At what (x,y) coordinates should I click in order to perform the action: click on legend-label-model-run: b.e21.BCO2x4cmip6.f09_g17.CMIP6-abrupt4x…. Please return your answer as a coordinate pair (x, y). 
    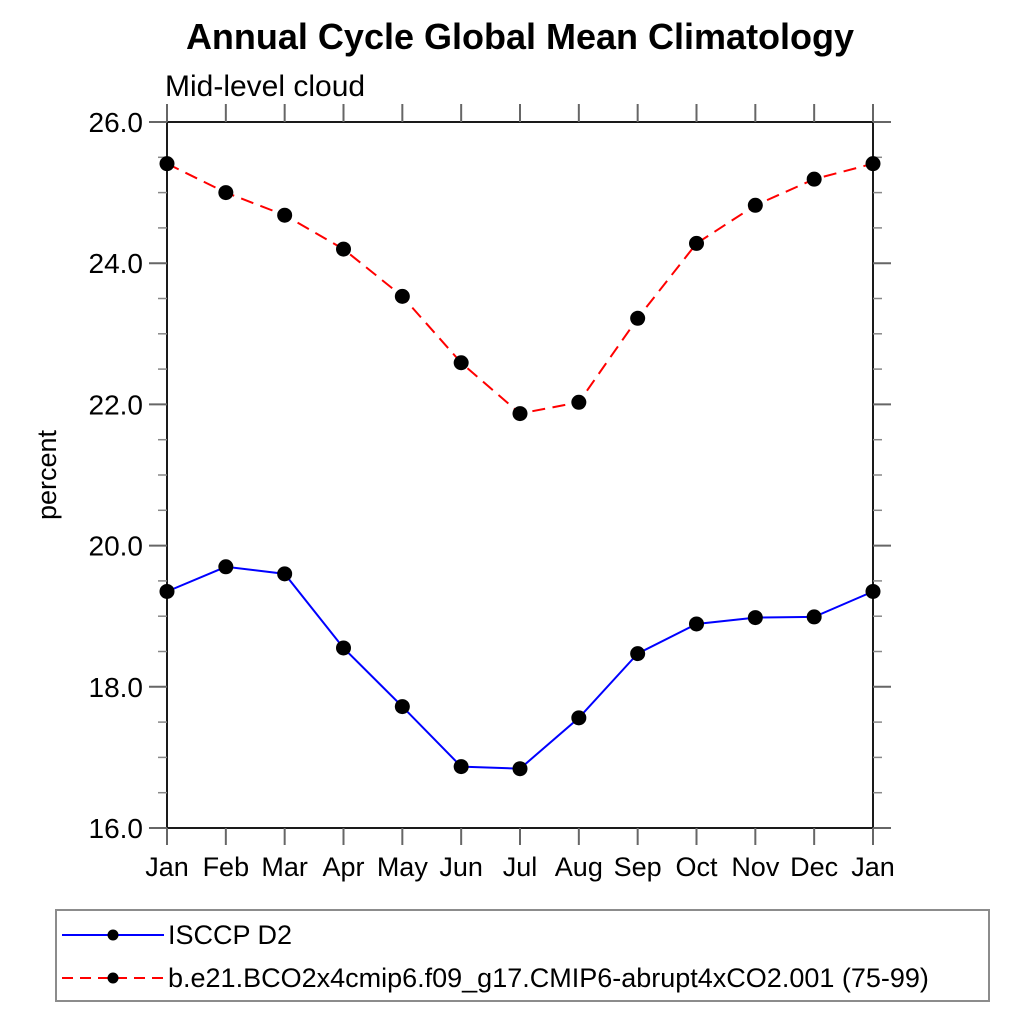
    Looking at the image, I should click on (548, 977).